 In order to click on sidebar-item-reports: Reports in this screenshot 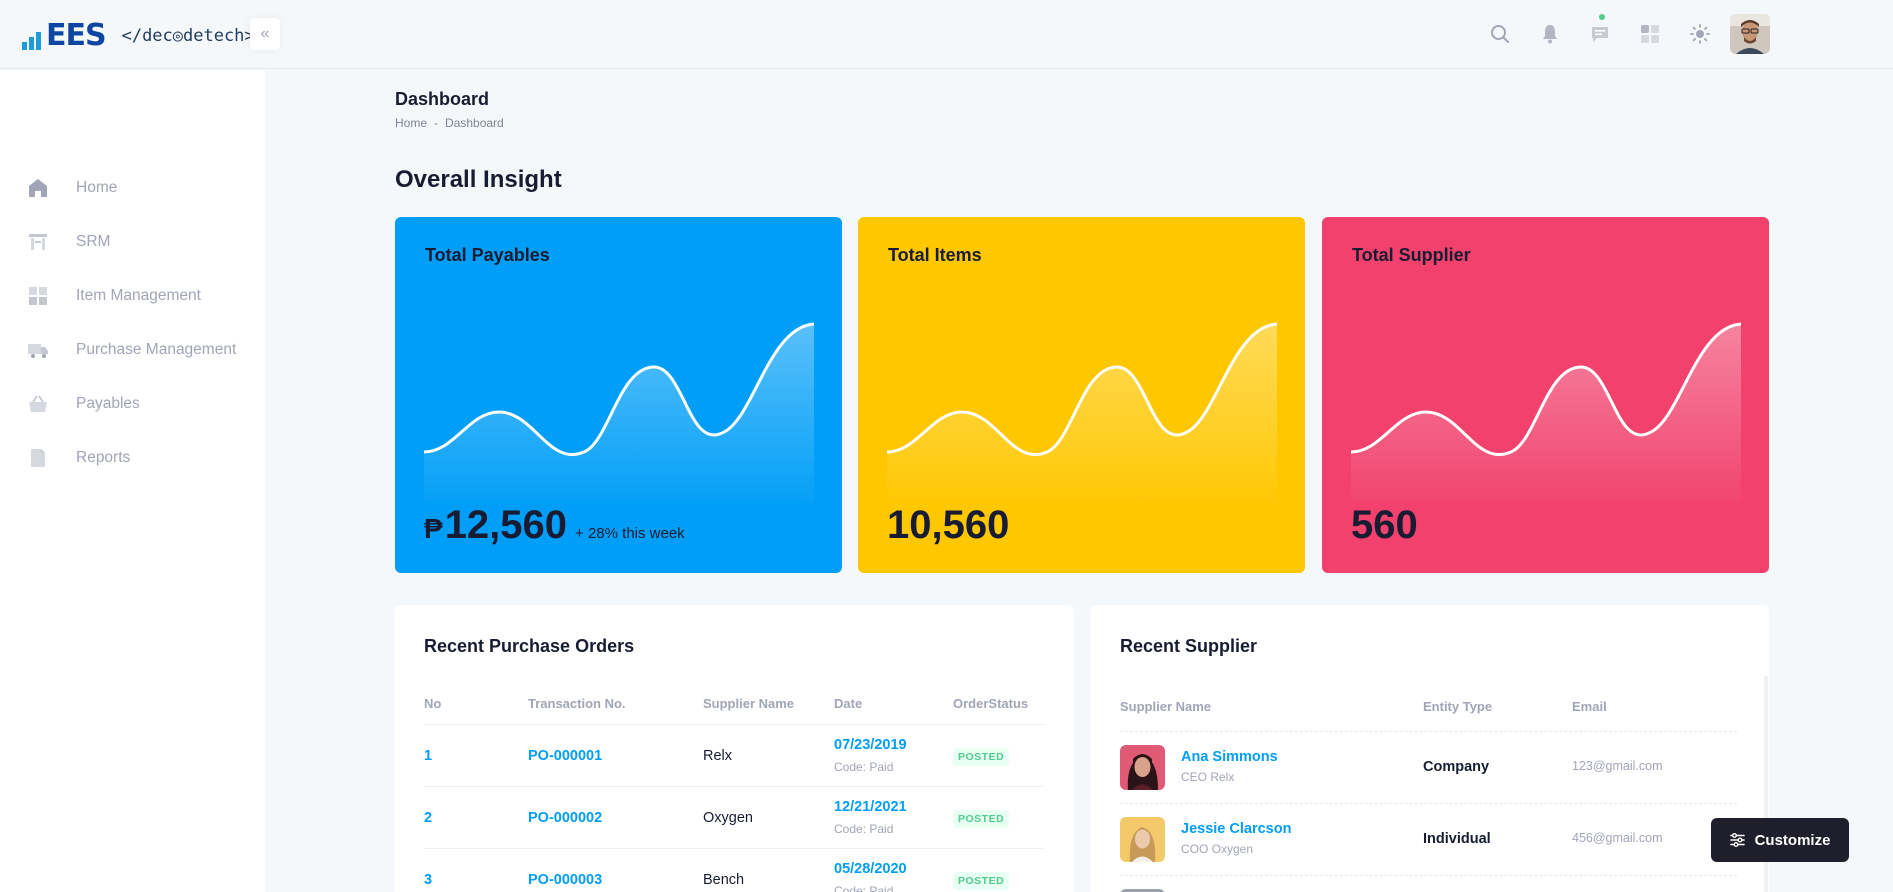, I will do `click(78, 458)`.